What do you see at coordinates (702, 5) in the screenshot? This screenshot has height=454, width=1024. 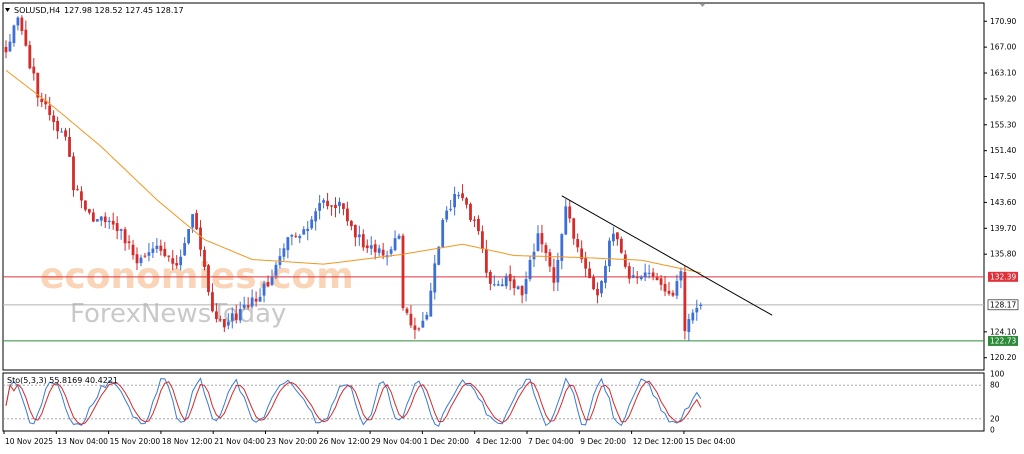 I see `chart-shift-marker-icon` at bounding box center [702, 5].